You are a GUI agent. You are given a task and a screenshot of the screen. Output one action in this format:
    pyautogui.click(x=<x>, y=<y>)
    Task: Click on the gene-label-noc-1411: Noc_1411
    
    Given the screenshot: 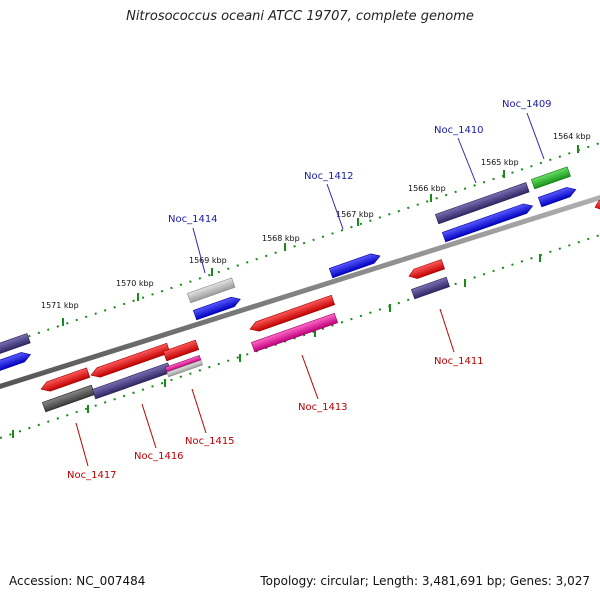 What is the action you would take?
    pyautogui.click(x=459, y=361)
    